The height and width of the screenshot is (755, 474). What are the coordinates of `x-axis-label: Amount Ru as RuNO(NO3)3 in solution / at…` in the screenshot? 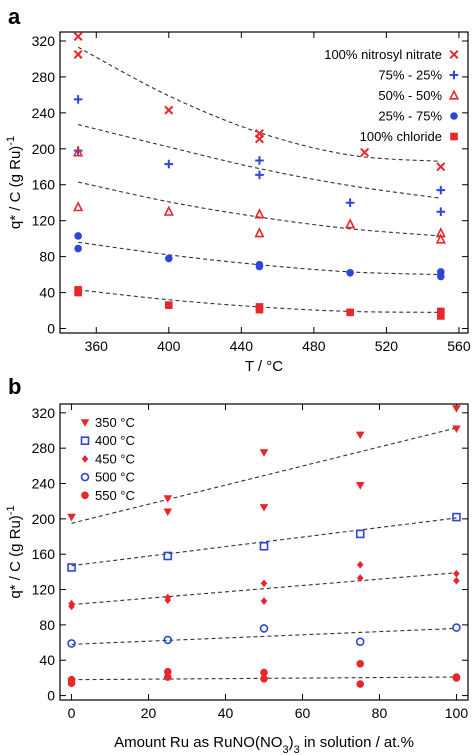 It's located at (264, 744).